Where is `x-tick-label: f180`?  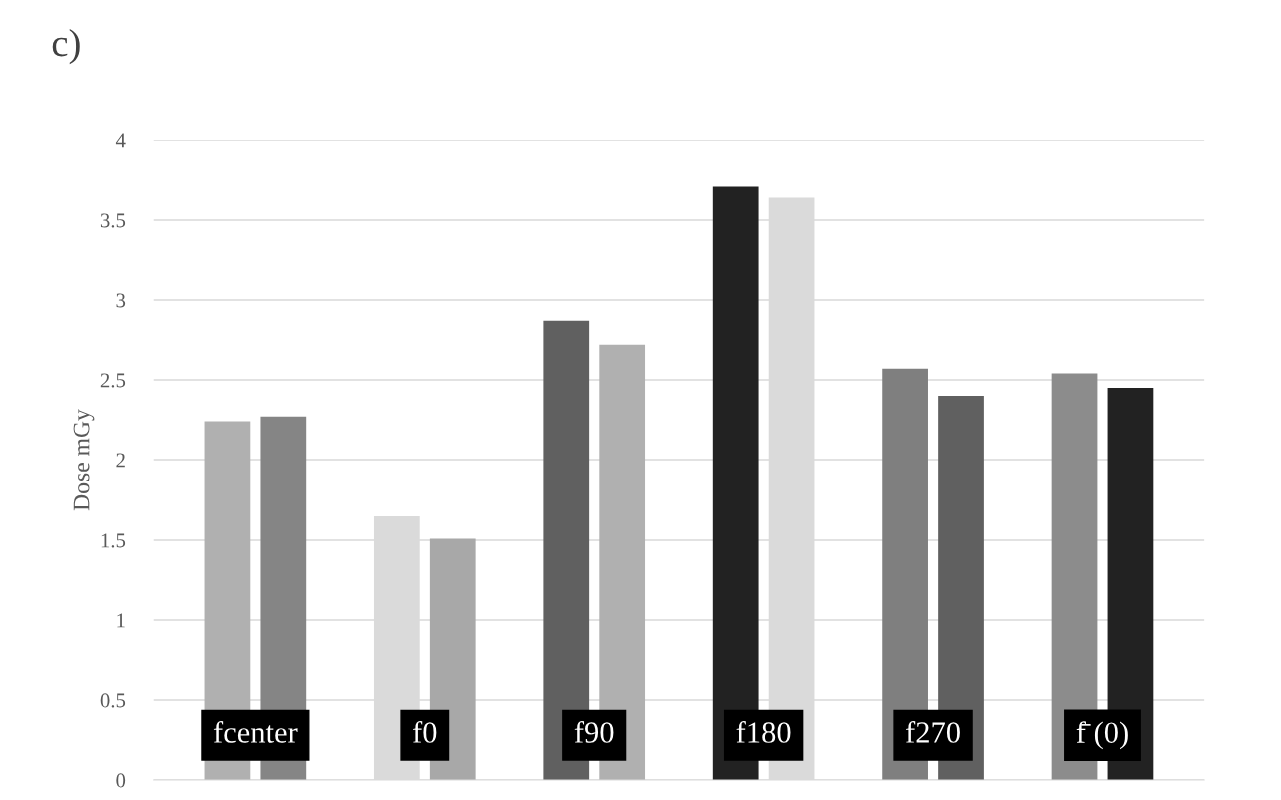
x-tick-label: f180 is located at coordinates (763, 732).